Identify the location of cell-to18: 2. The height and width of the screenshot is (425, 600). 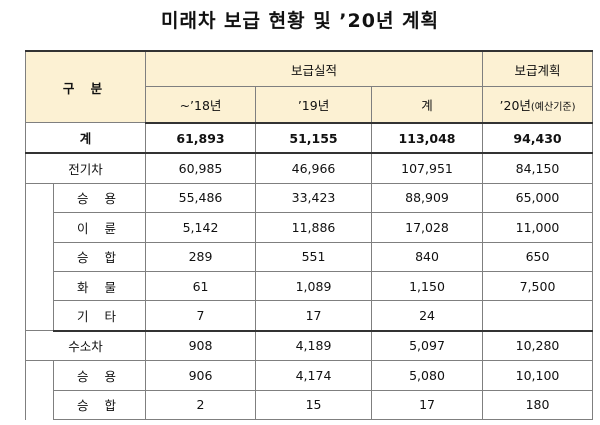
(201, 404).